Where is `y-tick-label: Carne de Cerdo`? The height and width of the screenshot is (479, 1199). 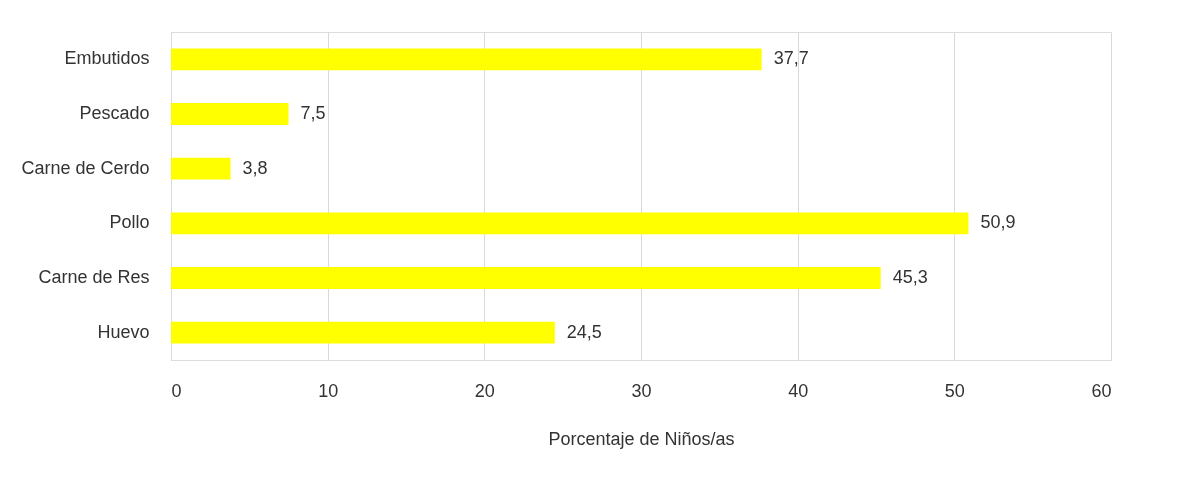
y-tick-label: Carne de Cerdo is located at coordinates (85, 167).